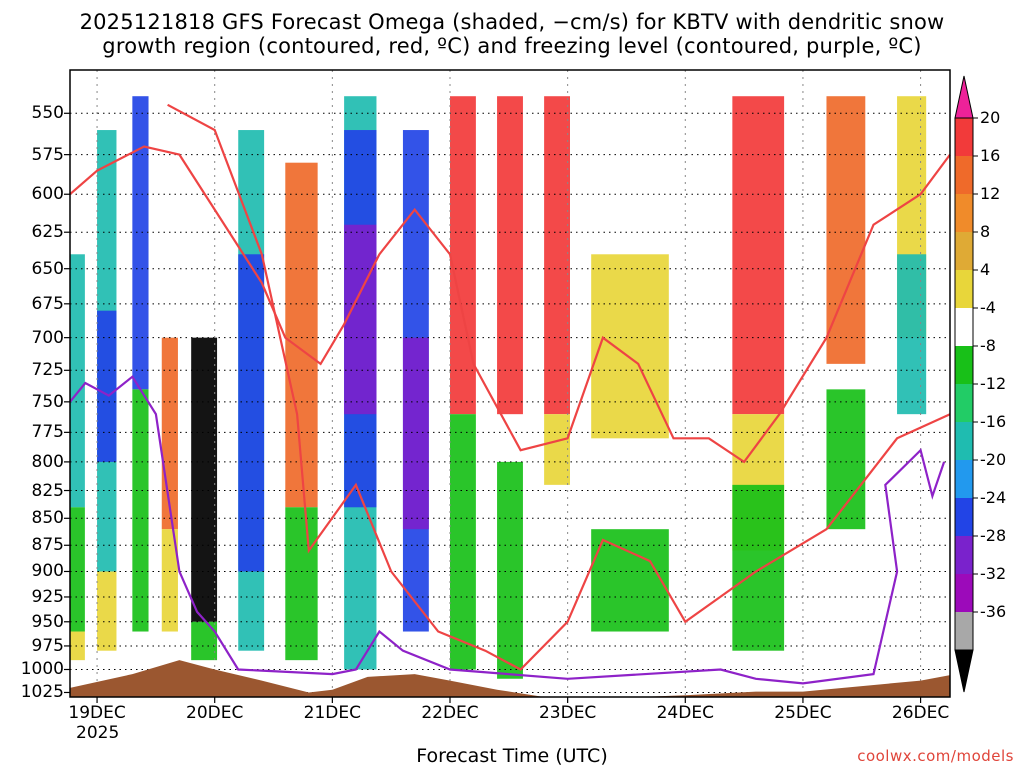 The width and height of the screenshot is (1024, 768). I want to click on terrain, so click(510, 678).